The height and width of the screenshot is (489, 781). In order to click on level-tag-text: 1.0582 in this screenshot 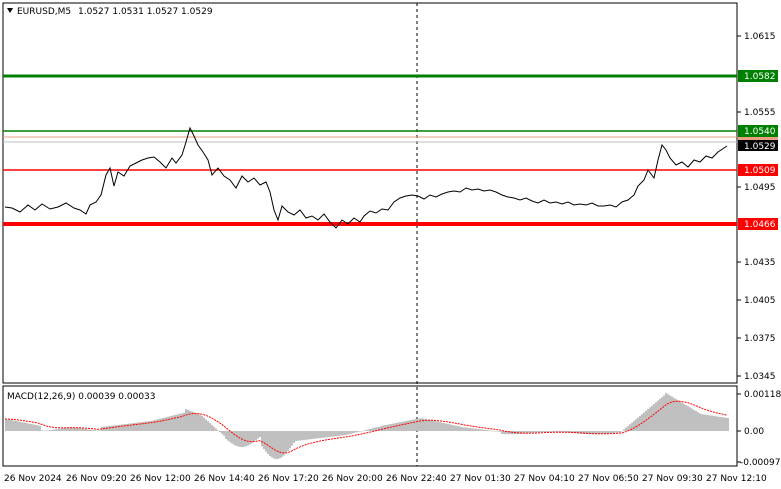, I will do `click(760, 77)`.